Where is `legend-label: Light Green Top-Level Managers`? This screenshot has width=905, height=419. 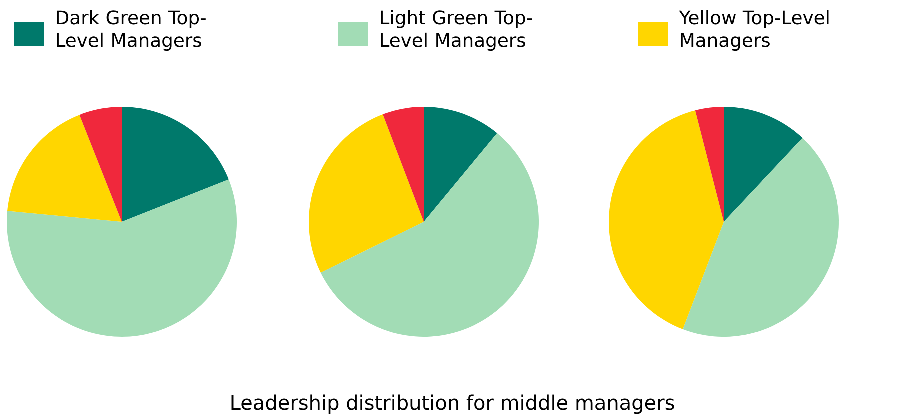 legend-label: Light Green Top-Level Managers is located at coordinates (456, 31).